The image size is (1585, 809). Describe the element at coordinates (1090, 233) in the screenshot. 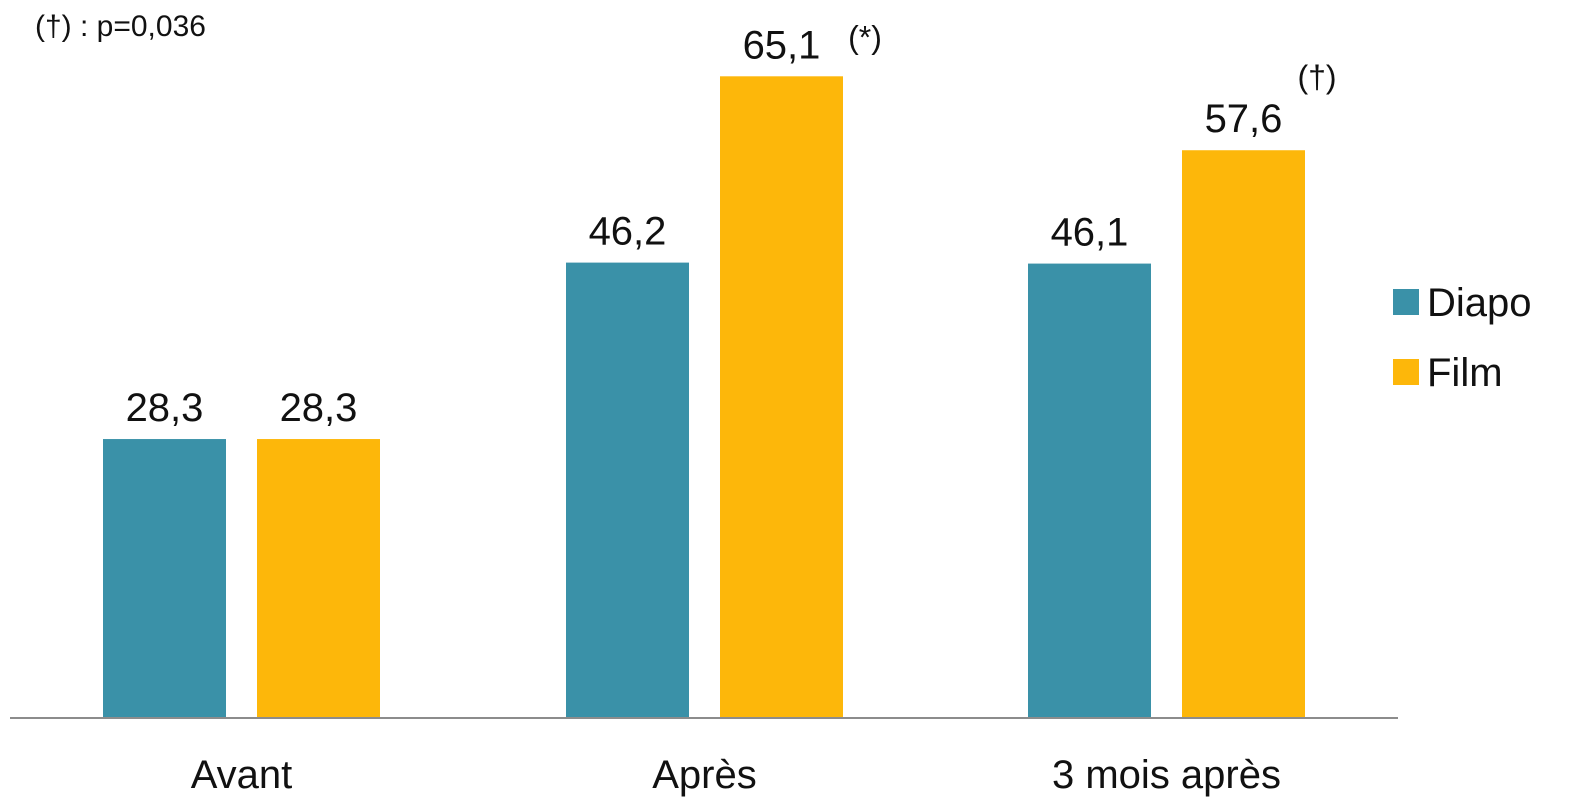

I see `value-label-diapo-3: 46,1` at that location.